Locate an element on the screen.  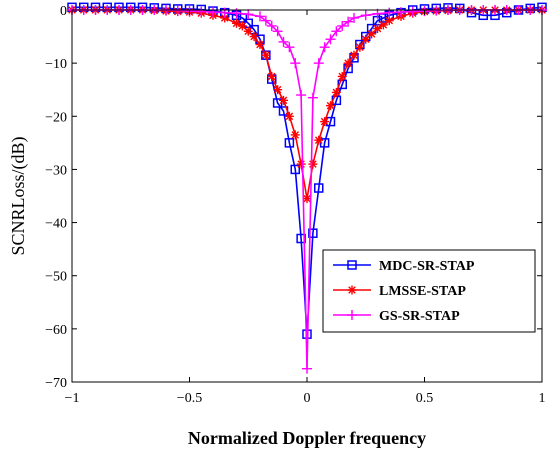
y-axis-label: SCNRLoss/(dB) is located at coordinates (18, 195).